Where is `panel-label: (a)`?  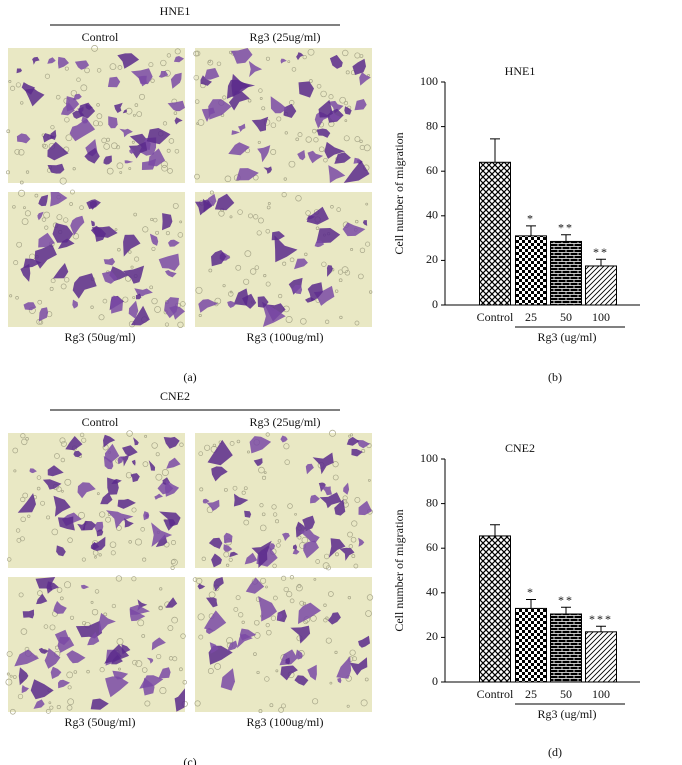 panel-label: (a) is located at coordinates (189, 377).